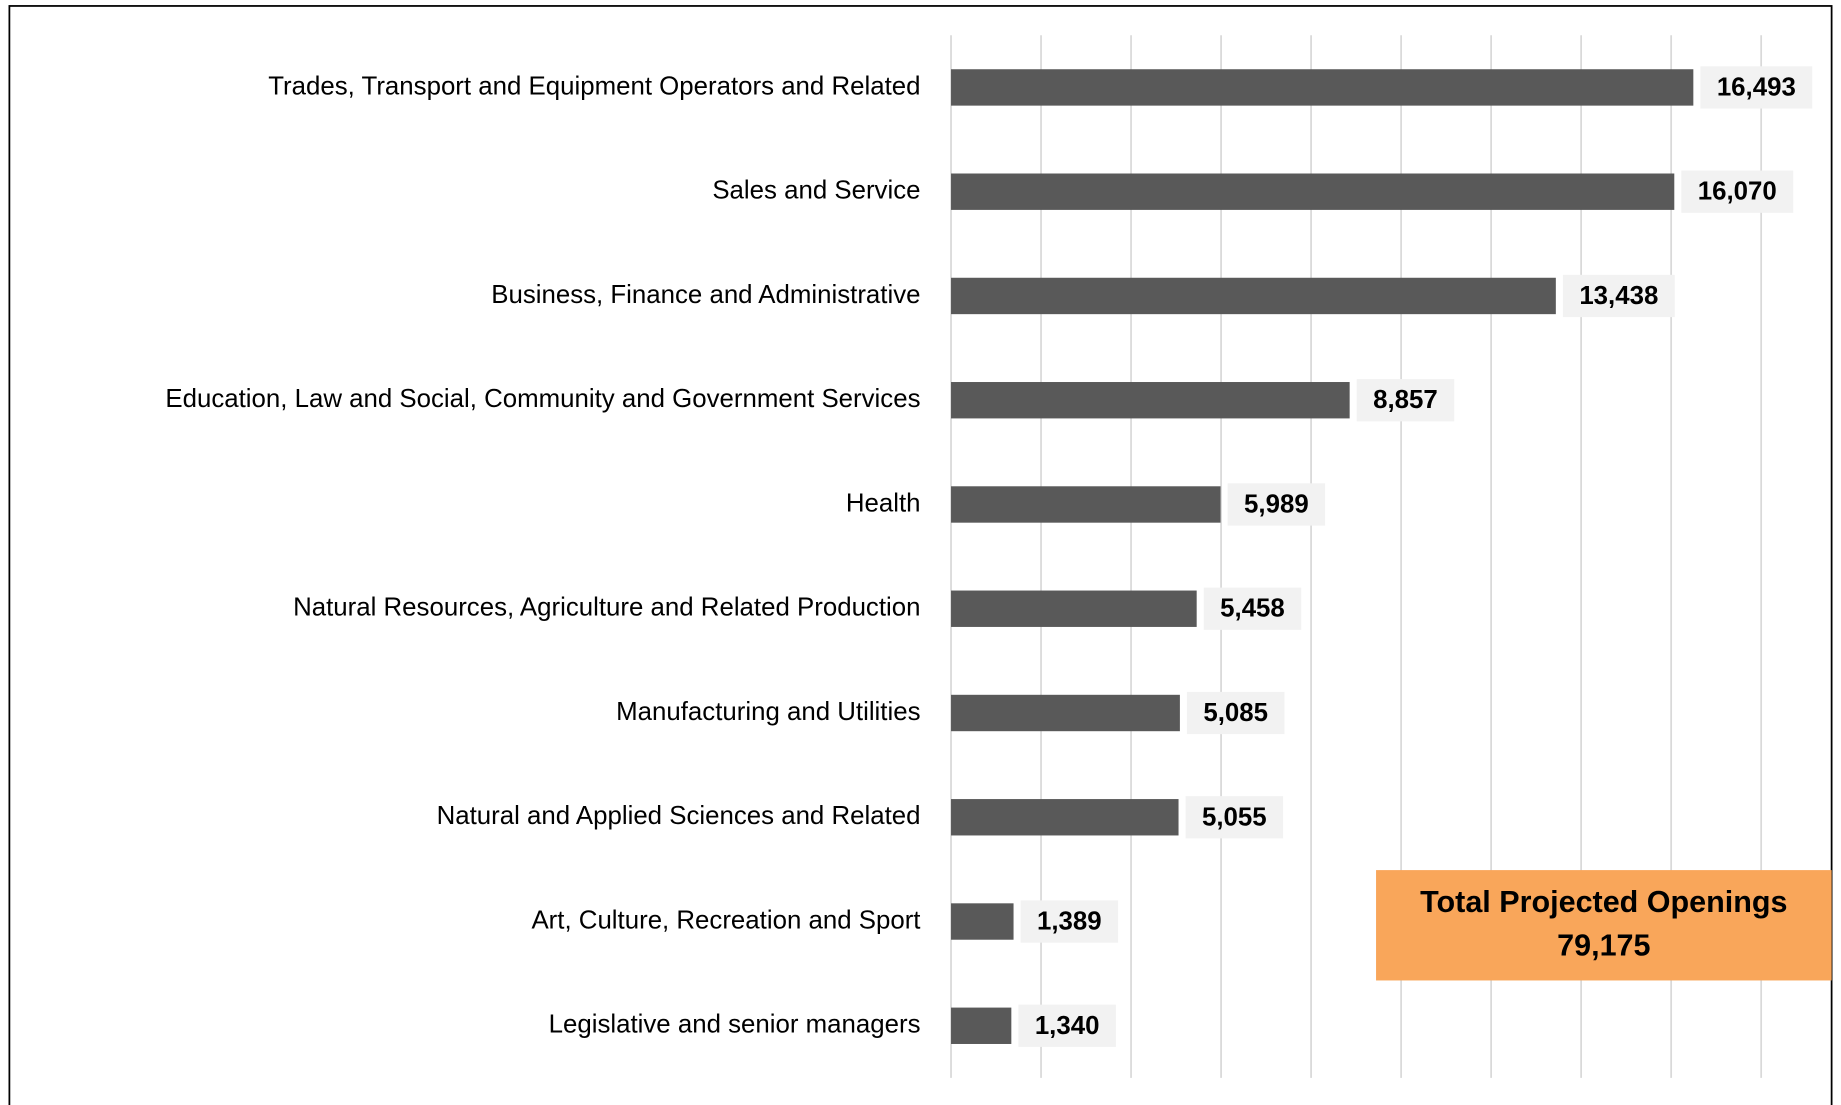 The image size is (1841, 1105). I want to click on value-label: 5,055, so click(1234, 817).